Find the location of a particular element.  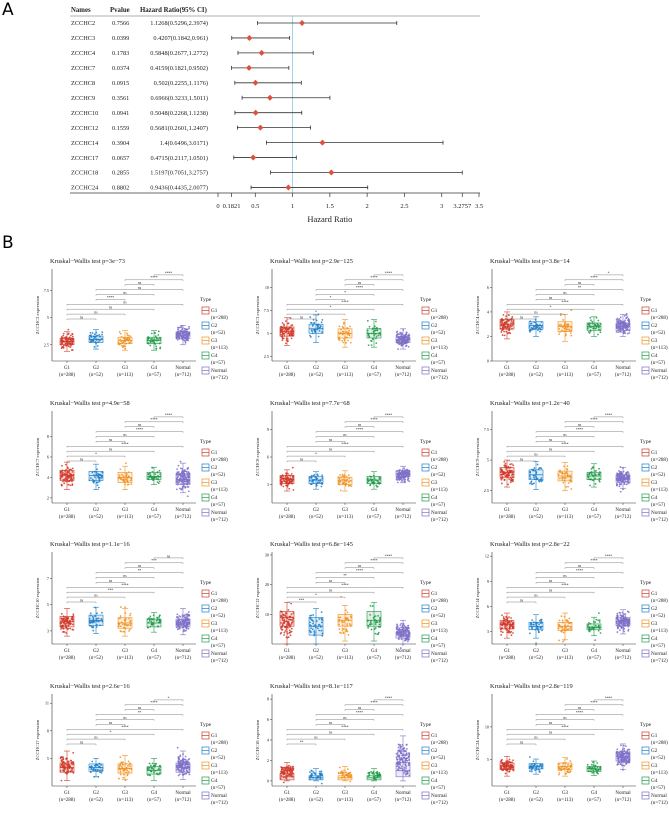

x-tick-count: (n=712) is located at coordinates (183, 658).